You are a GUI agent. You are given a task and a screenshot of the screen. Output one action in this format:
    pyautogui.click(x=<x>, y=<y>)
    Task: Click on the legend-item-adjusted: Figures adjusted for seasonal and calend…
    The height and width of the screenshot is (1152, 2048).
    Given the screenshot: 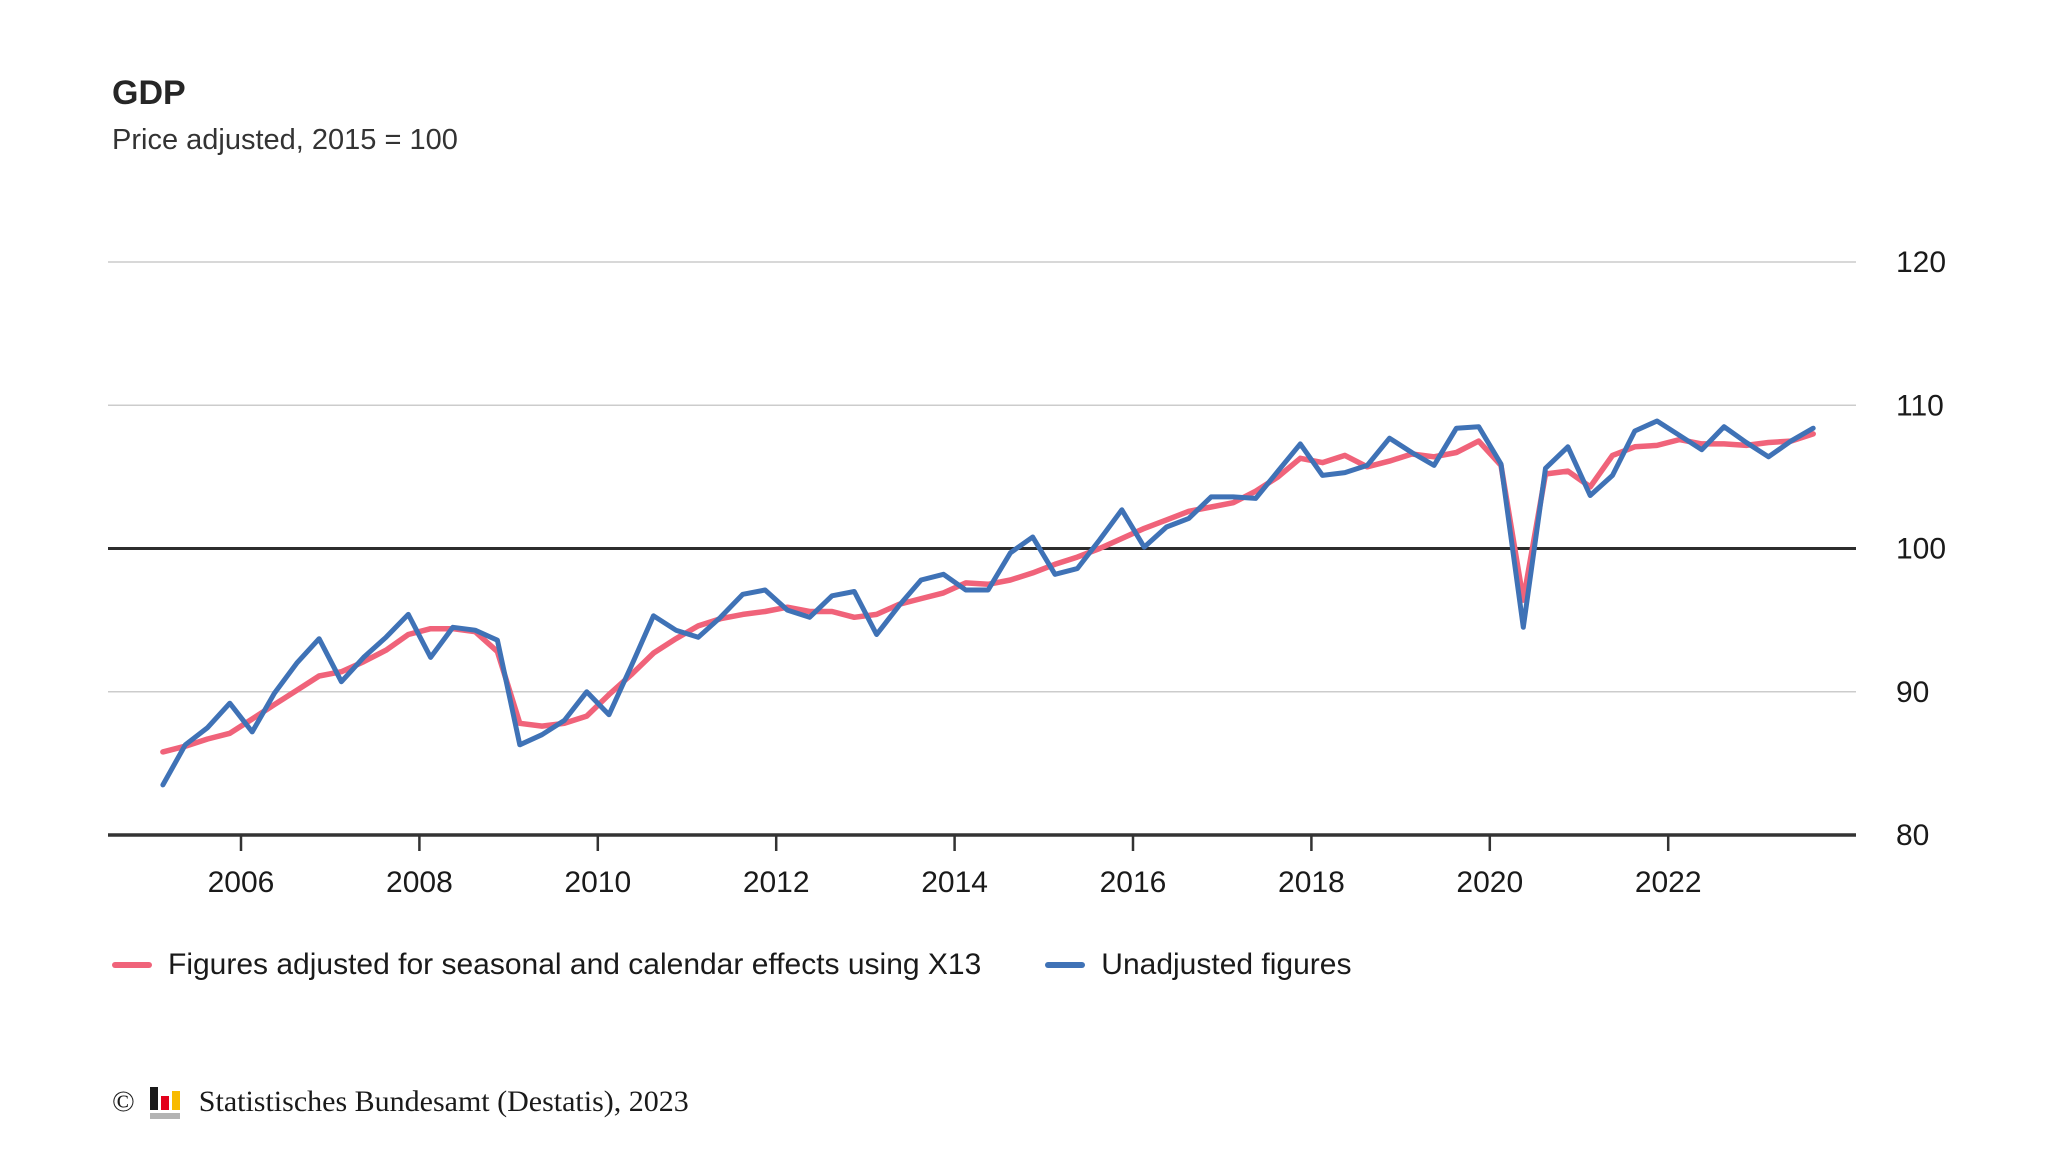 What is the action you would take?
    pyautogui.click(x=546, y=965)
    